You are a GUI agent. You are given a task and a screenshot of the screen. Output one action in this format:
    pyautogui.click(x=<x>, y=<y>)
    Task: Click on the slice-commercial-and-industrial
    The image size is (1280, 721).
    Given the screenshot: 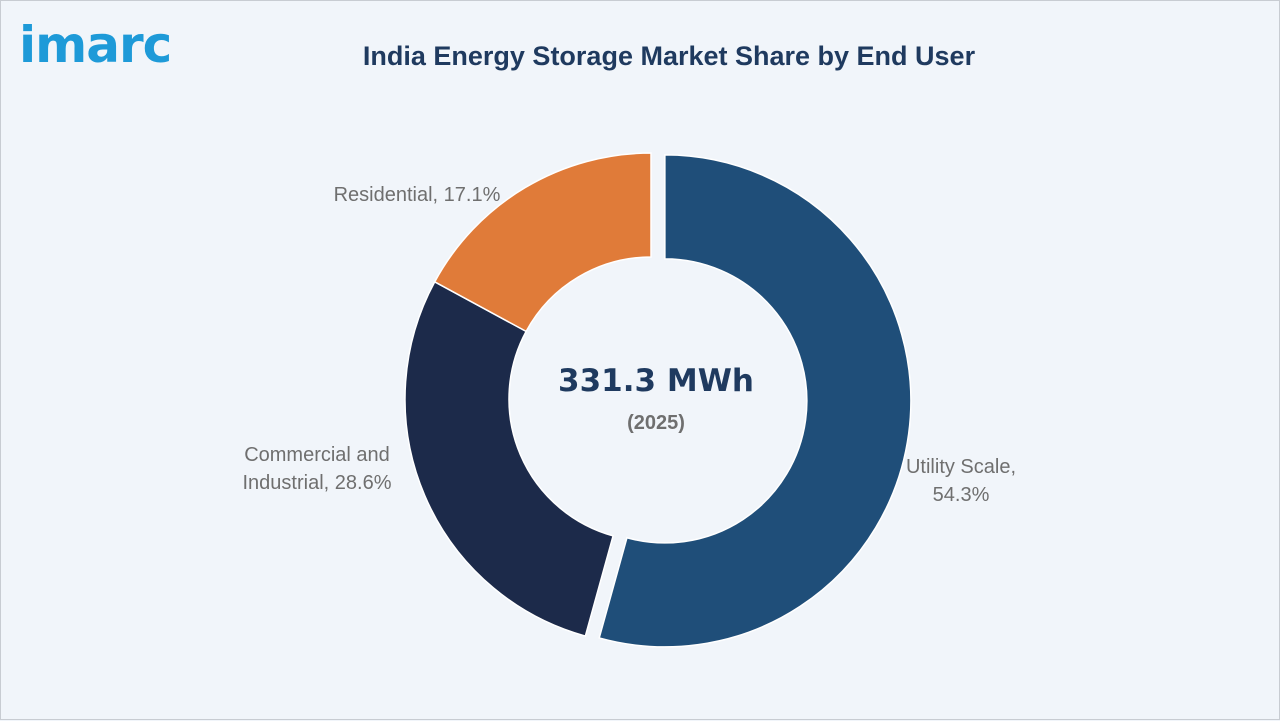 What is the action you would take?
    pyautogui.click(x=509, y=458)
    